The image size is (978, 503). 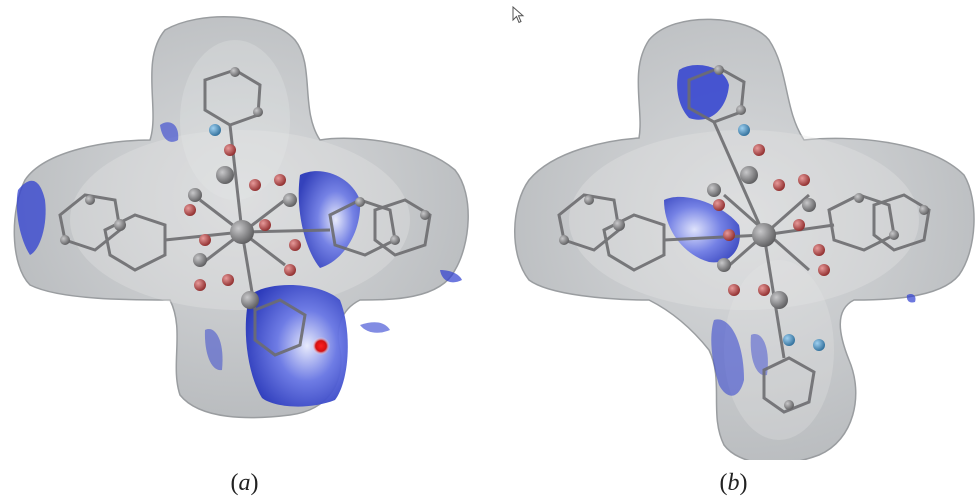 What do you see at coordinates (733, 483) in the screenshot?
I see `panel-label-b: (b)` at bounding box center [733, 483].